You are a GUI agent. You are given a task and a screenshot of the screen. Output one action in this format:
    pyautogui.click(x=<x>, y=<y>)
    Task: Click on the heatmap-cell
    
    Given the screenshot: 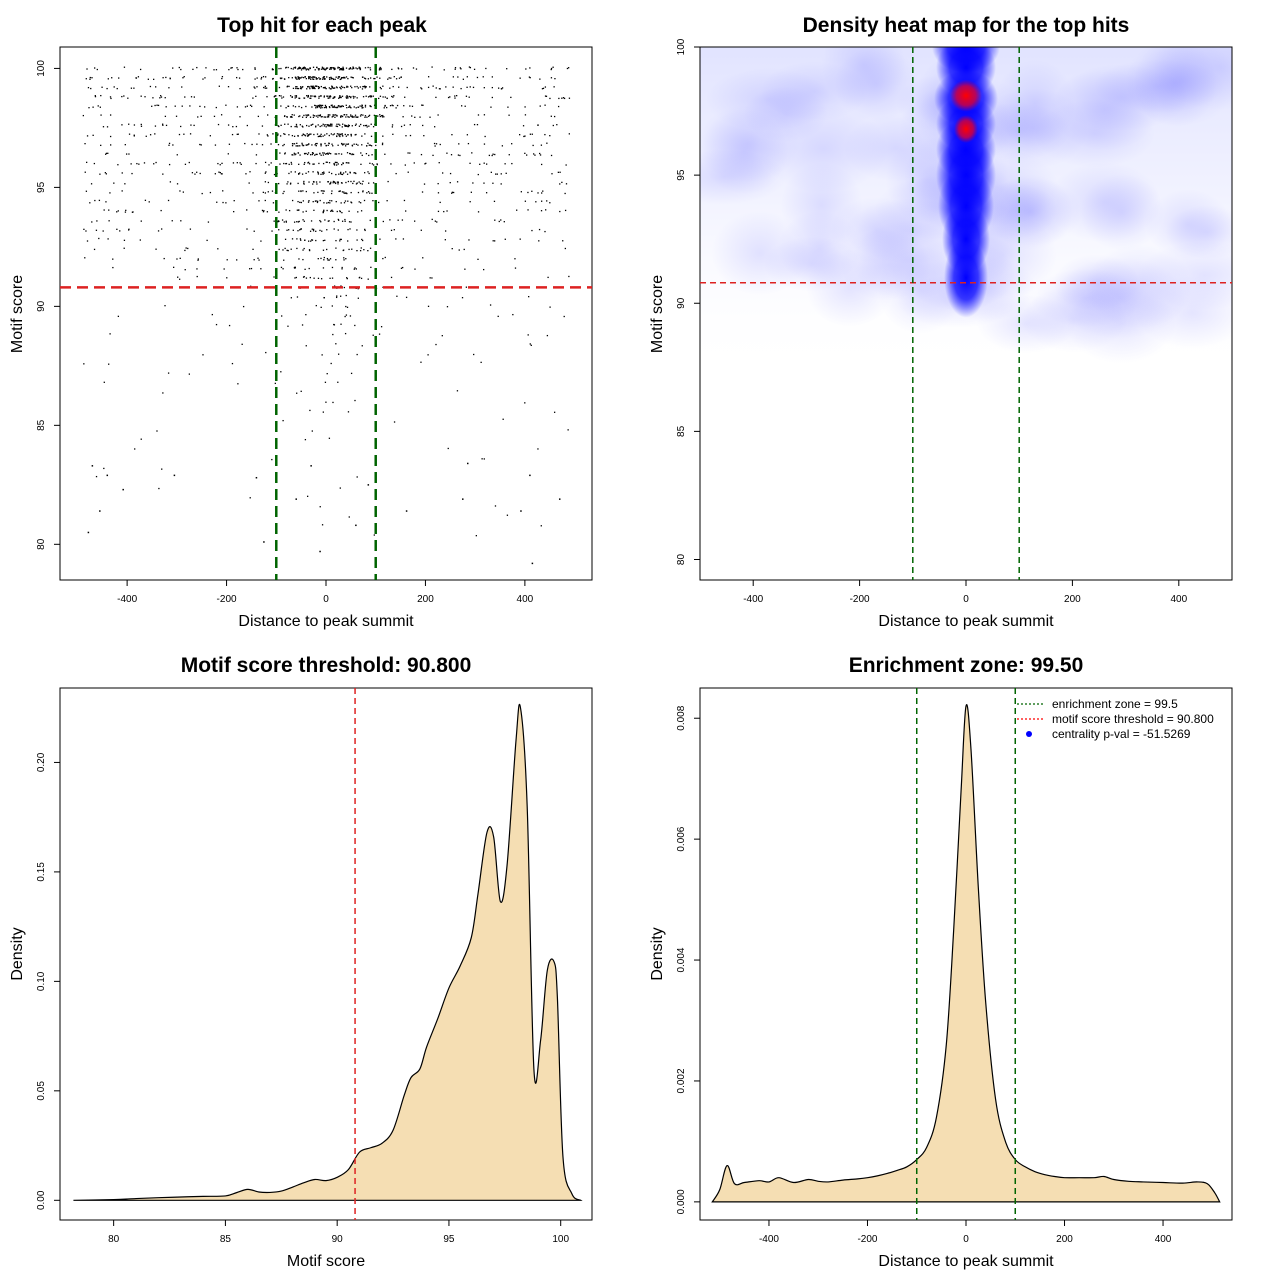 What is the action you would take?
    pyautogui.click(x=823, y=148)
    